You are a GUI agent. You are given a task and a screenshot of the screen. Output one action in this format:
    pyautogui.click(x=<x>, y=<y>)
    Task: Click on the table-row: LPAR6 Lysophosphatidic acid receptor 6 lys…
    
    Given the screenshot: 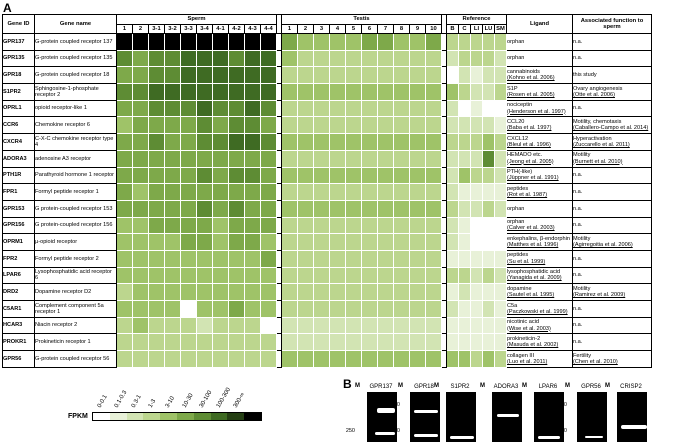 What is the action you would take?
    pyautogui.click(x=327, y=275)
    